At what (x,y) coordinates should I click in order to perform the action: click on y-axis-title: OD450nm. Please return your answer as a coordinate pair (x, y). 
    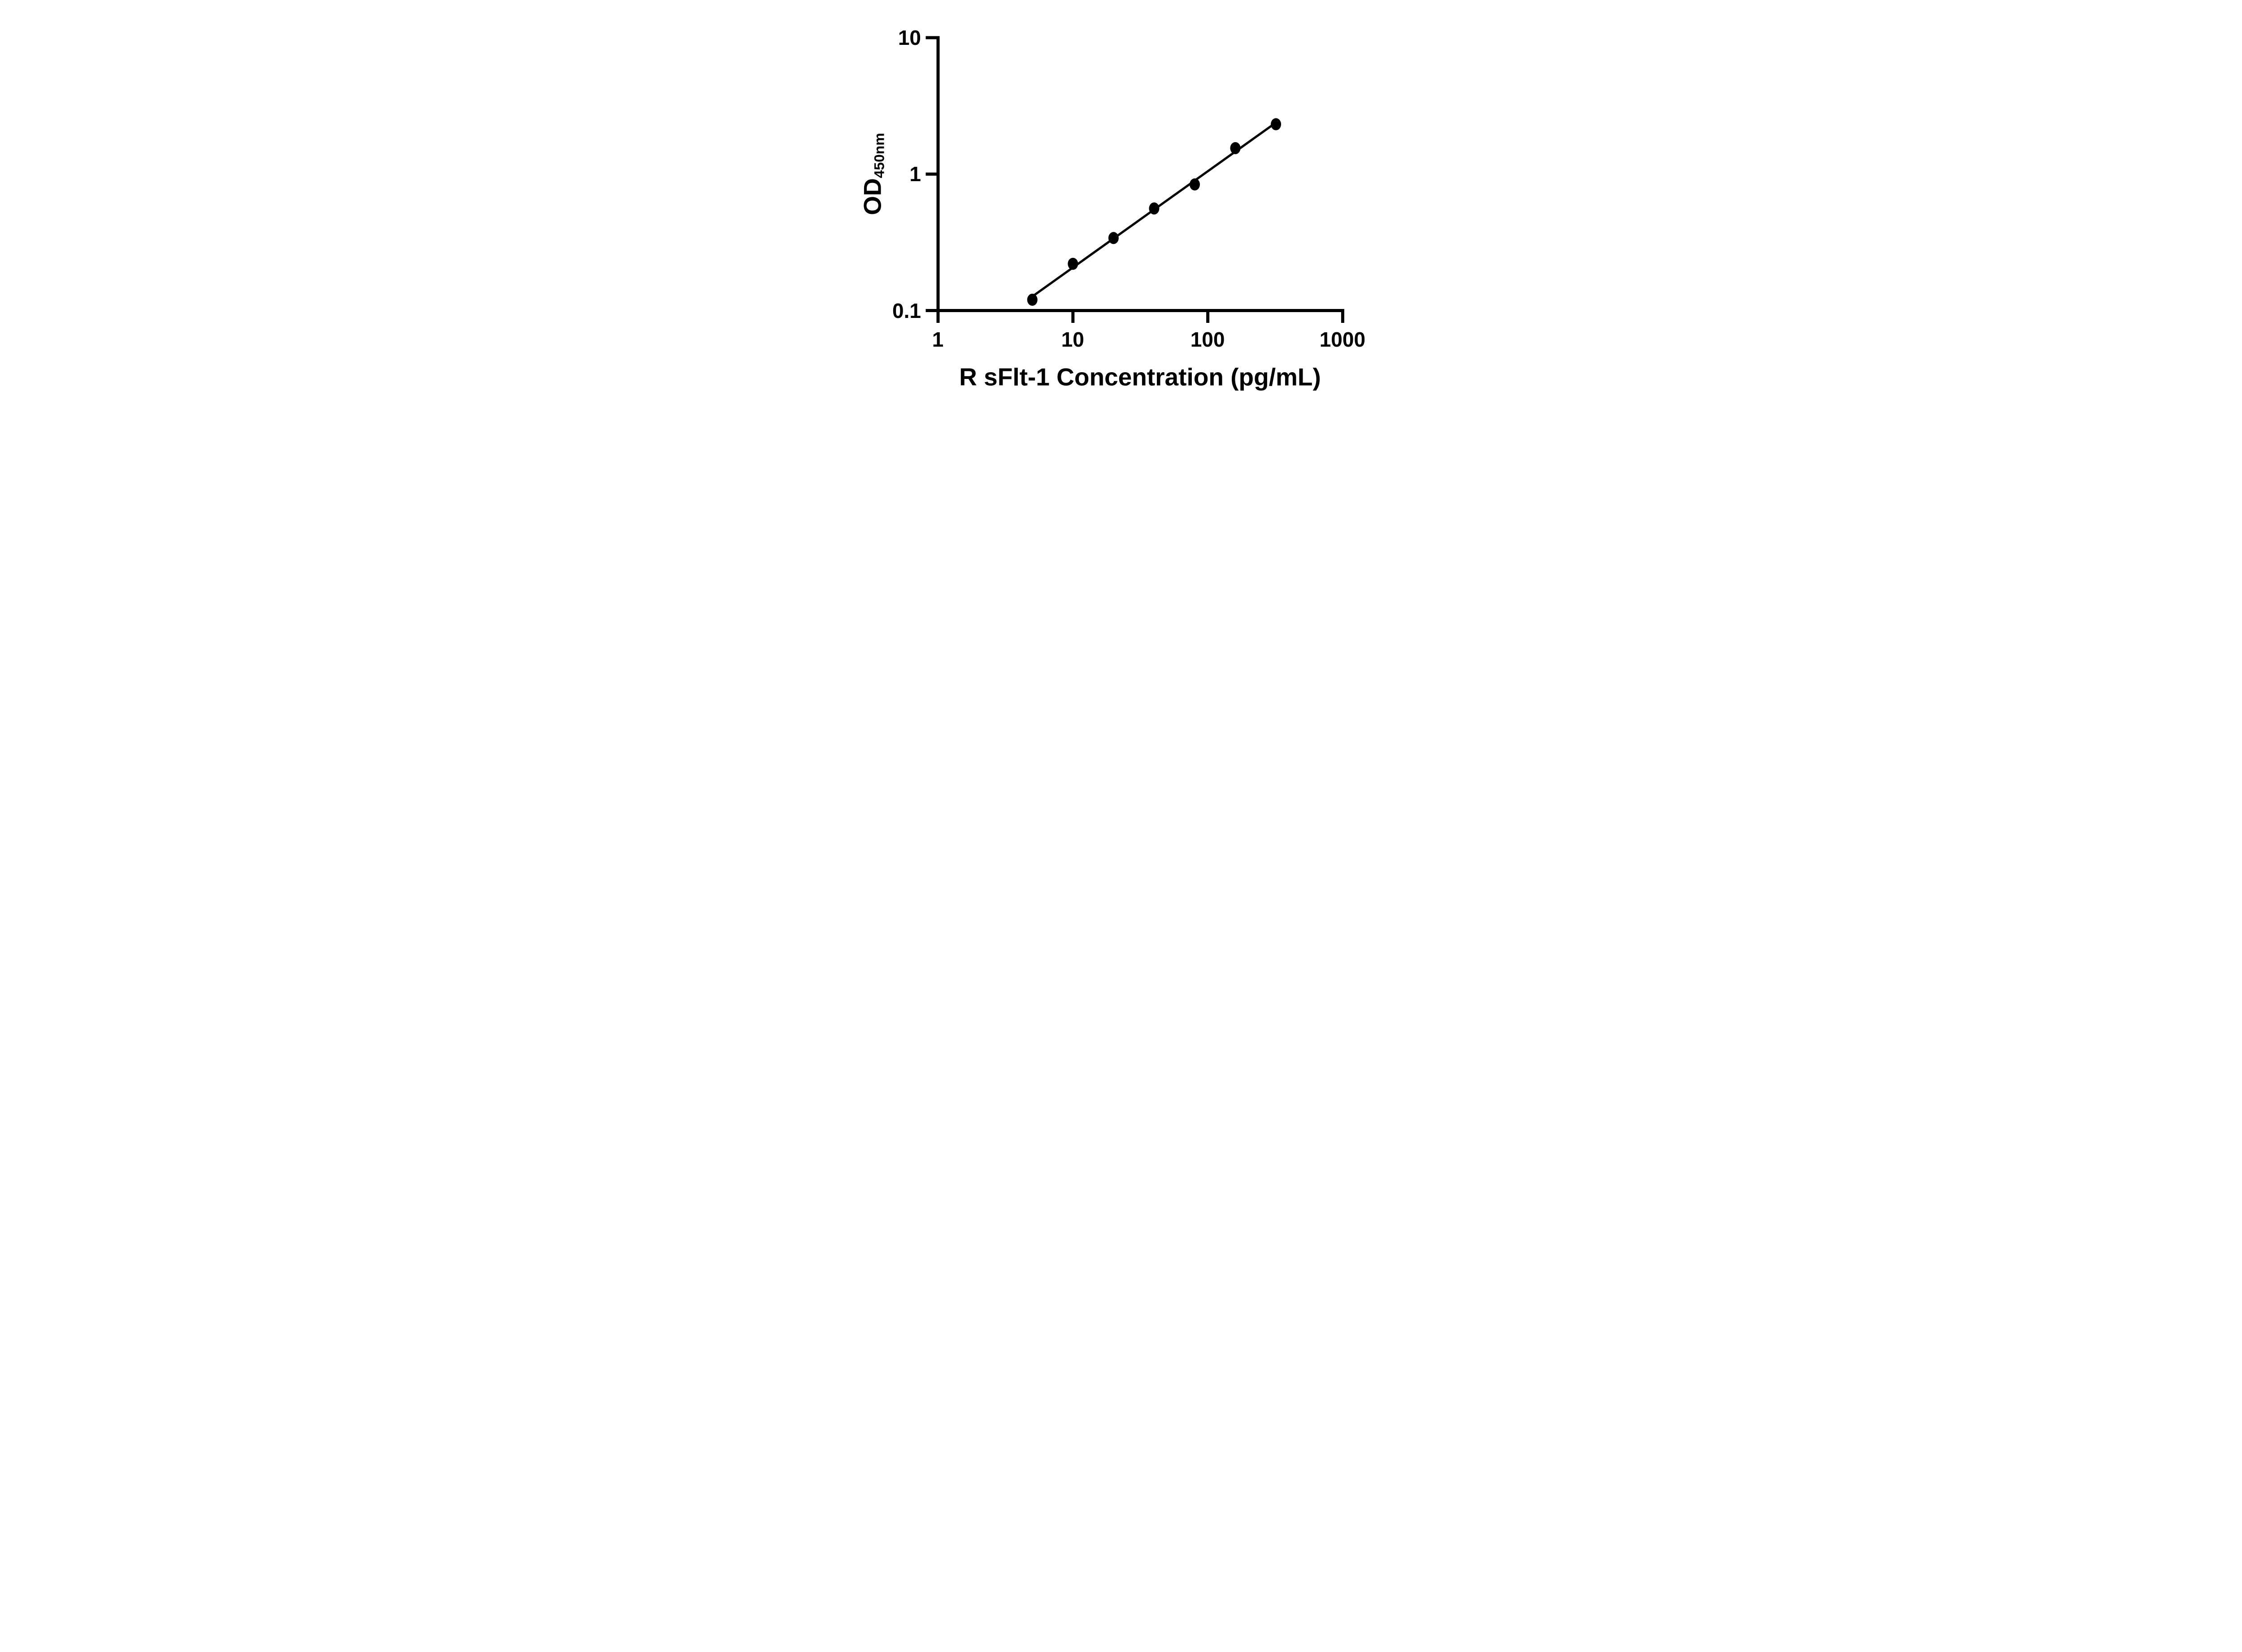
    Looking at the image, I should click on (872, 174).